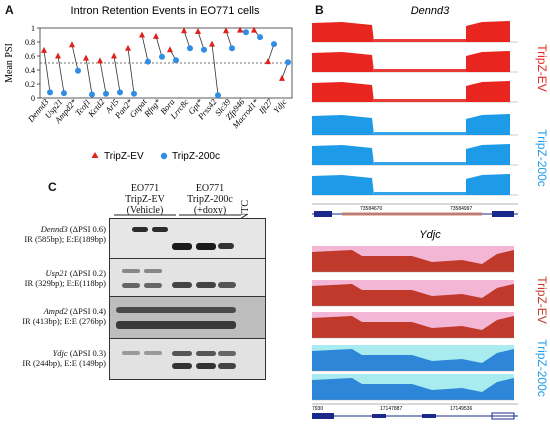 The width and height of the screenshot is (550, 425). What do you see at coordinates (187, 239) in the screenshot?
I see `gel-image-dennd3` at bounding box center [187, 239].